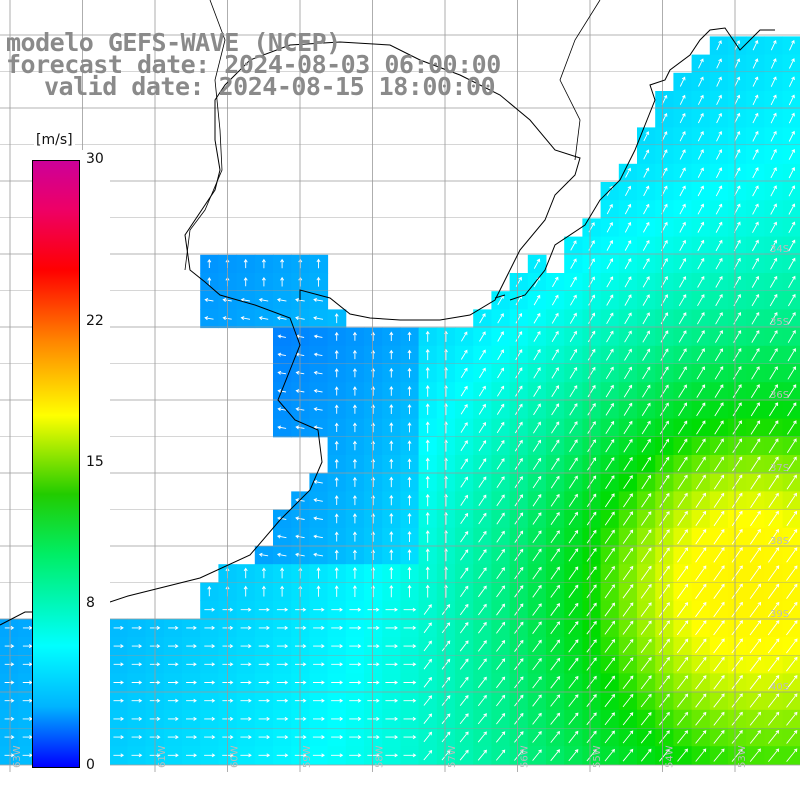 This screenshot has width=800, height=800. Describe the element at coordinates (54, 140) in the screenshot. I see `colorbar-unit: [m/s]` at that location.